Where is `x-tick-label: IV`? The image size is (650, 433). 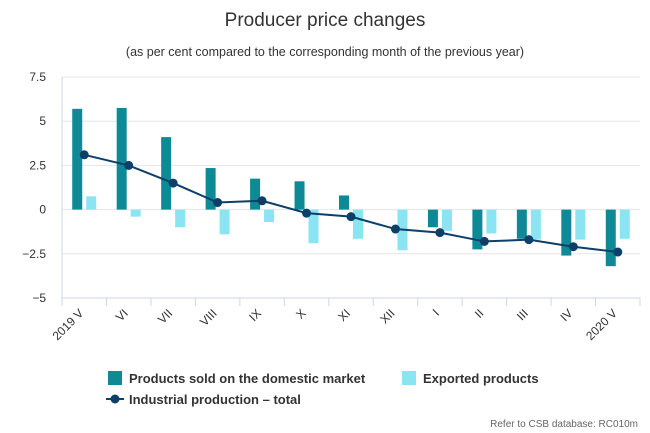 x-tick-label: IV is located at coordinates (567, 315).